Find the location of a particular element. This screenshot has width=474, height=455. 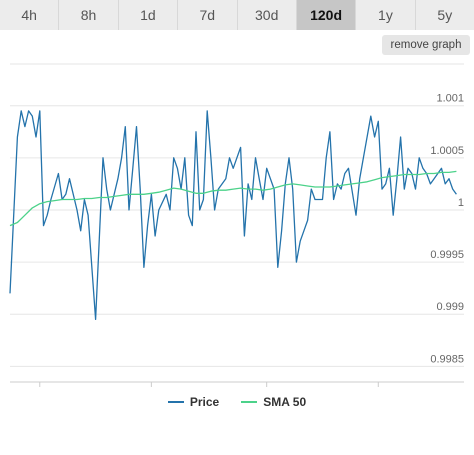

tab-120d: 120d is located at coordinates (326, 15).